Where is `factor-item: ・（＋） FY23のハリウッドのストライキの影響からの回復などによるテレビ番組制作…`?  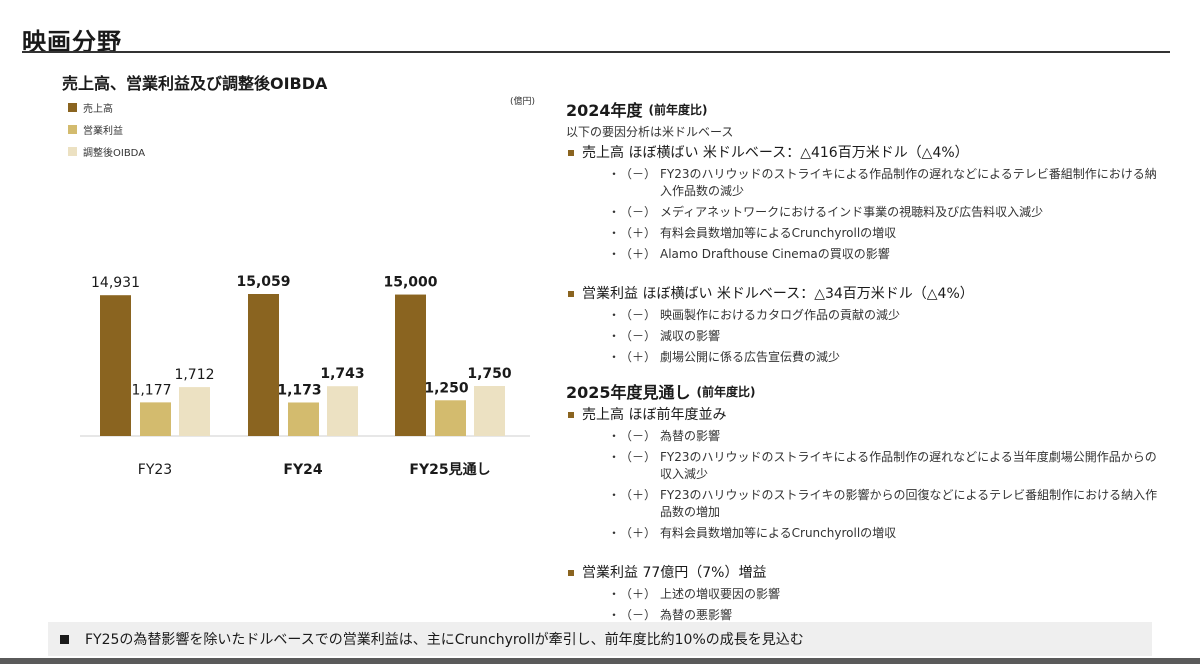 factor-item: ・（＋） FY23のハリウッドのストライキの影響からの回復などによるテレビ番組制作… is located at coordinates (887, 504).